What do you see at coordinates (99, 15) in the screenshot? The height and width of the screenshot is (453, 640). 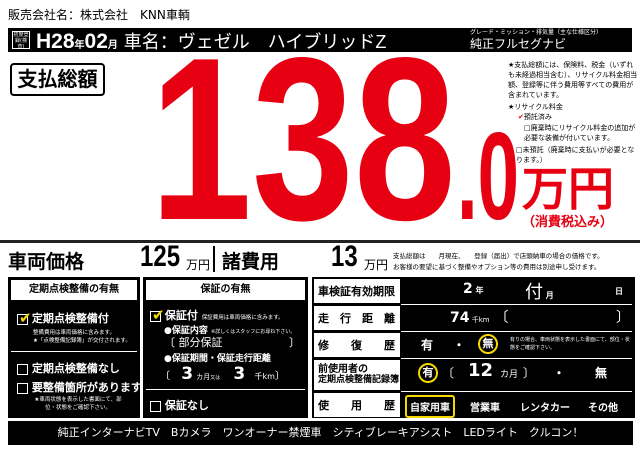 I see `seller-name: 販売会社名：株式会社 KNN車輌` at bounding box center [99, 15].